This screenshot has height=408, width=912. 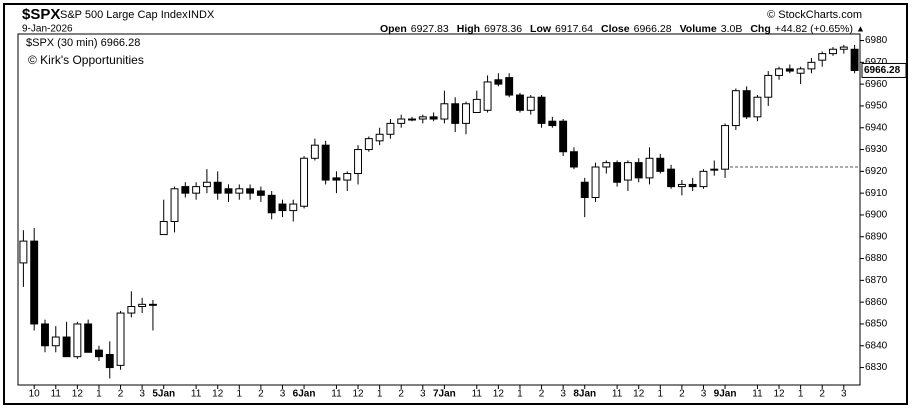 I want to click on y-tick-label: 6980, so click(x=876, y=40).